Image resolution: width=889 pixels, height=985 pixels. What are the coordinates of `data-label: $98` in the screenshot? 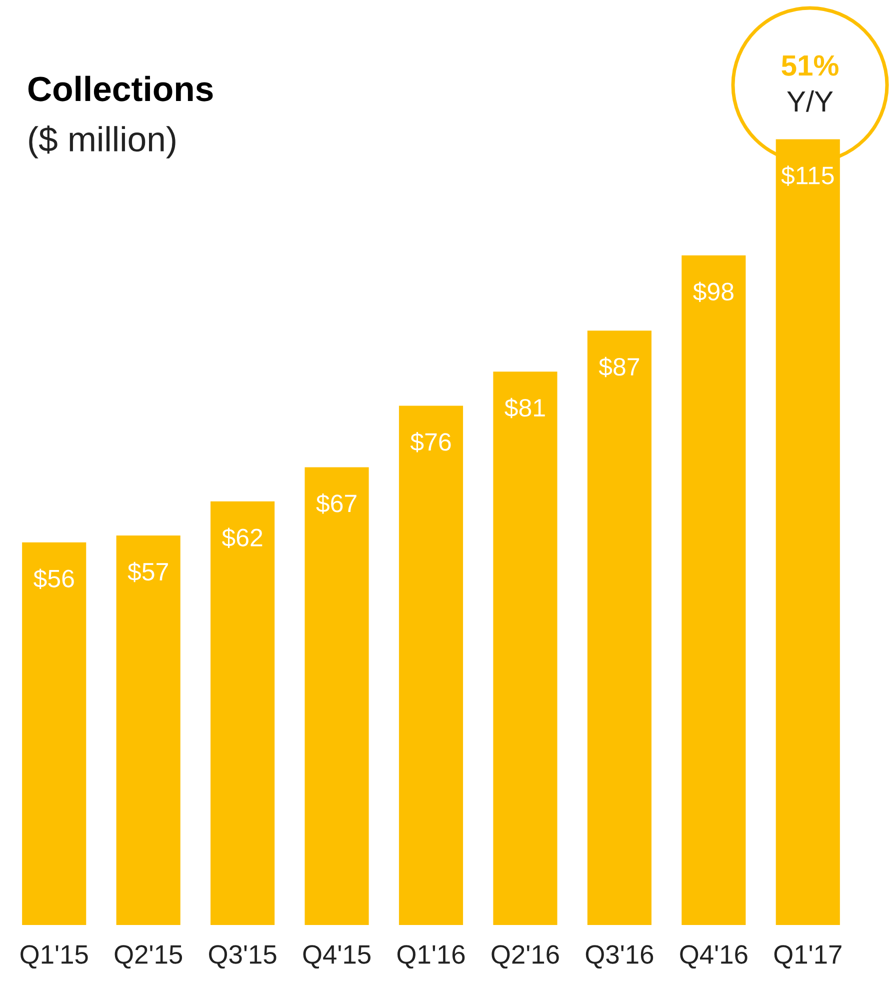 It's located at (713, 292).